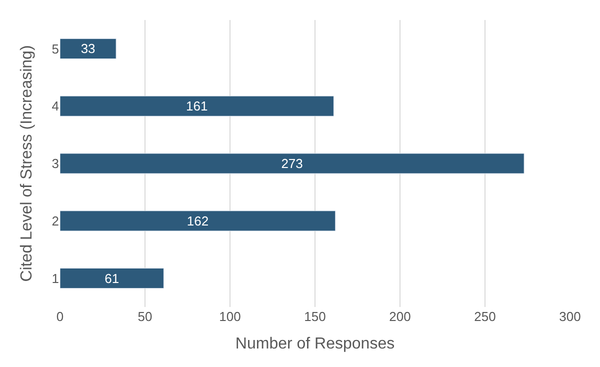  What do you see at coordinates (55, 278) in the screenshot?
I see `y-tick-label: 1` at bounding box center [55, 278].